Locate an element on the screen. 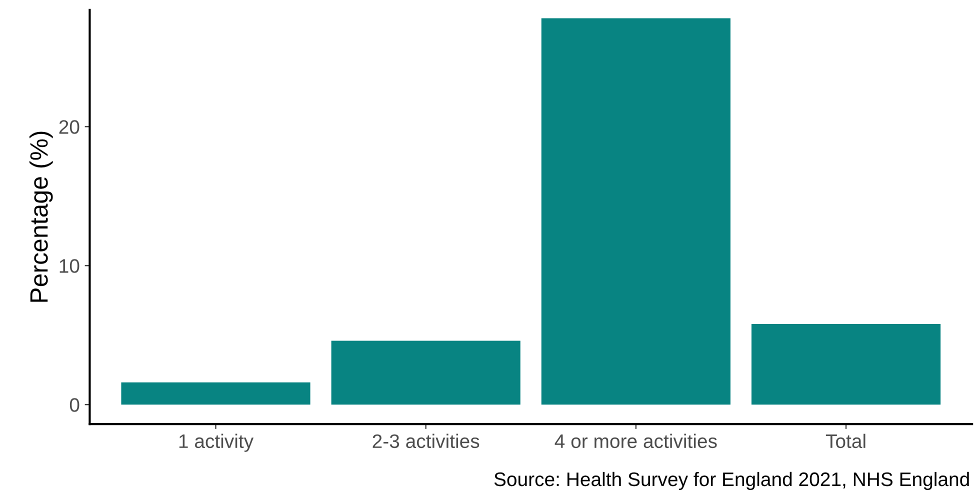  y-tick-label: 20 is located at coordinates (69, 127).